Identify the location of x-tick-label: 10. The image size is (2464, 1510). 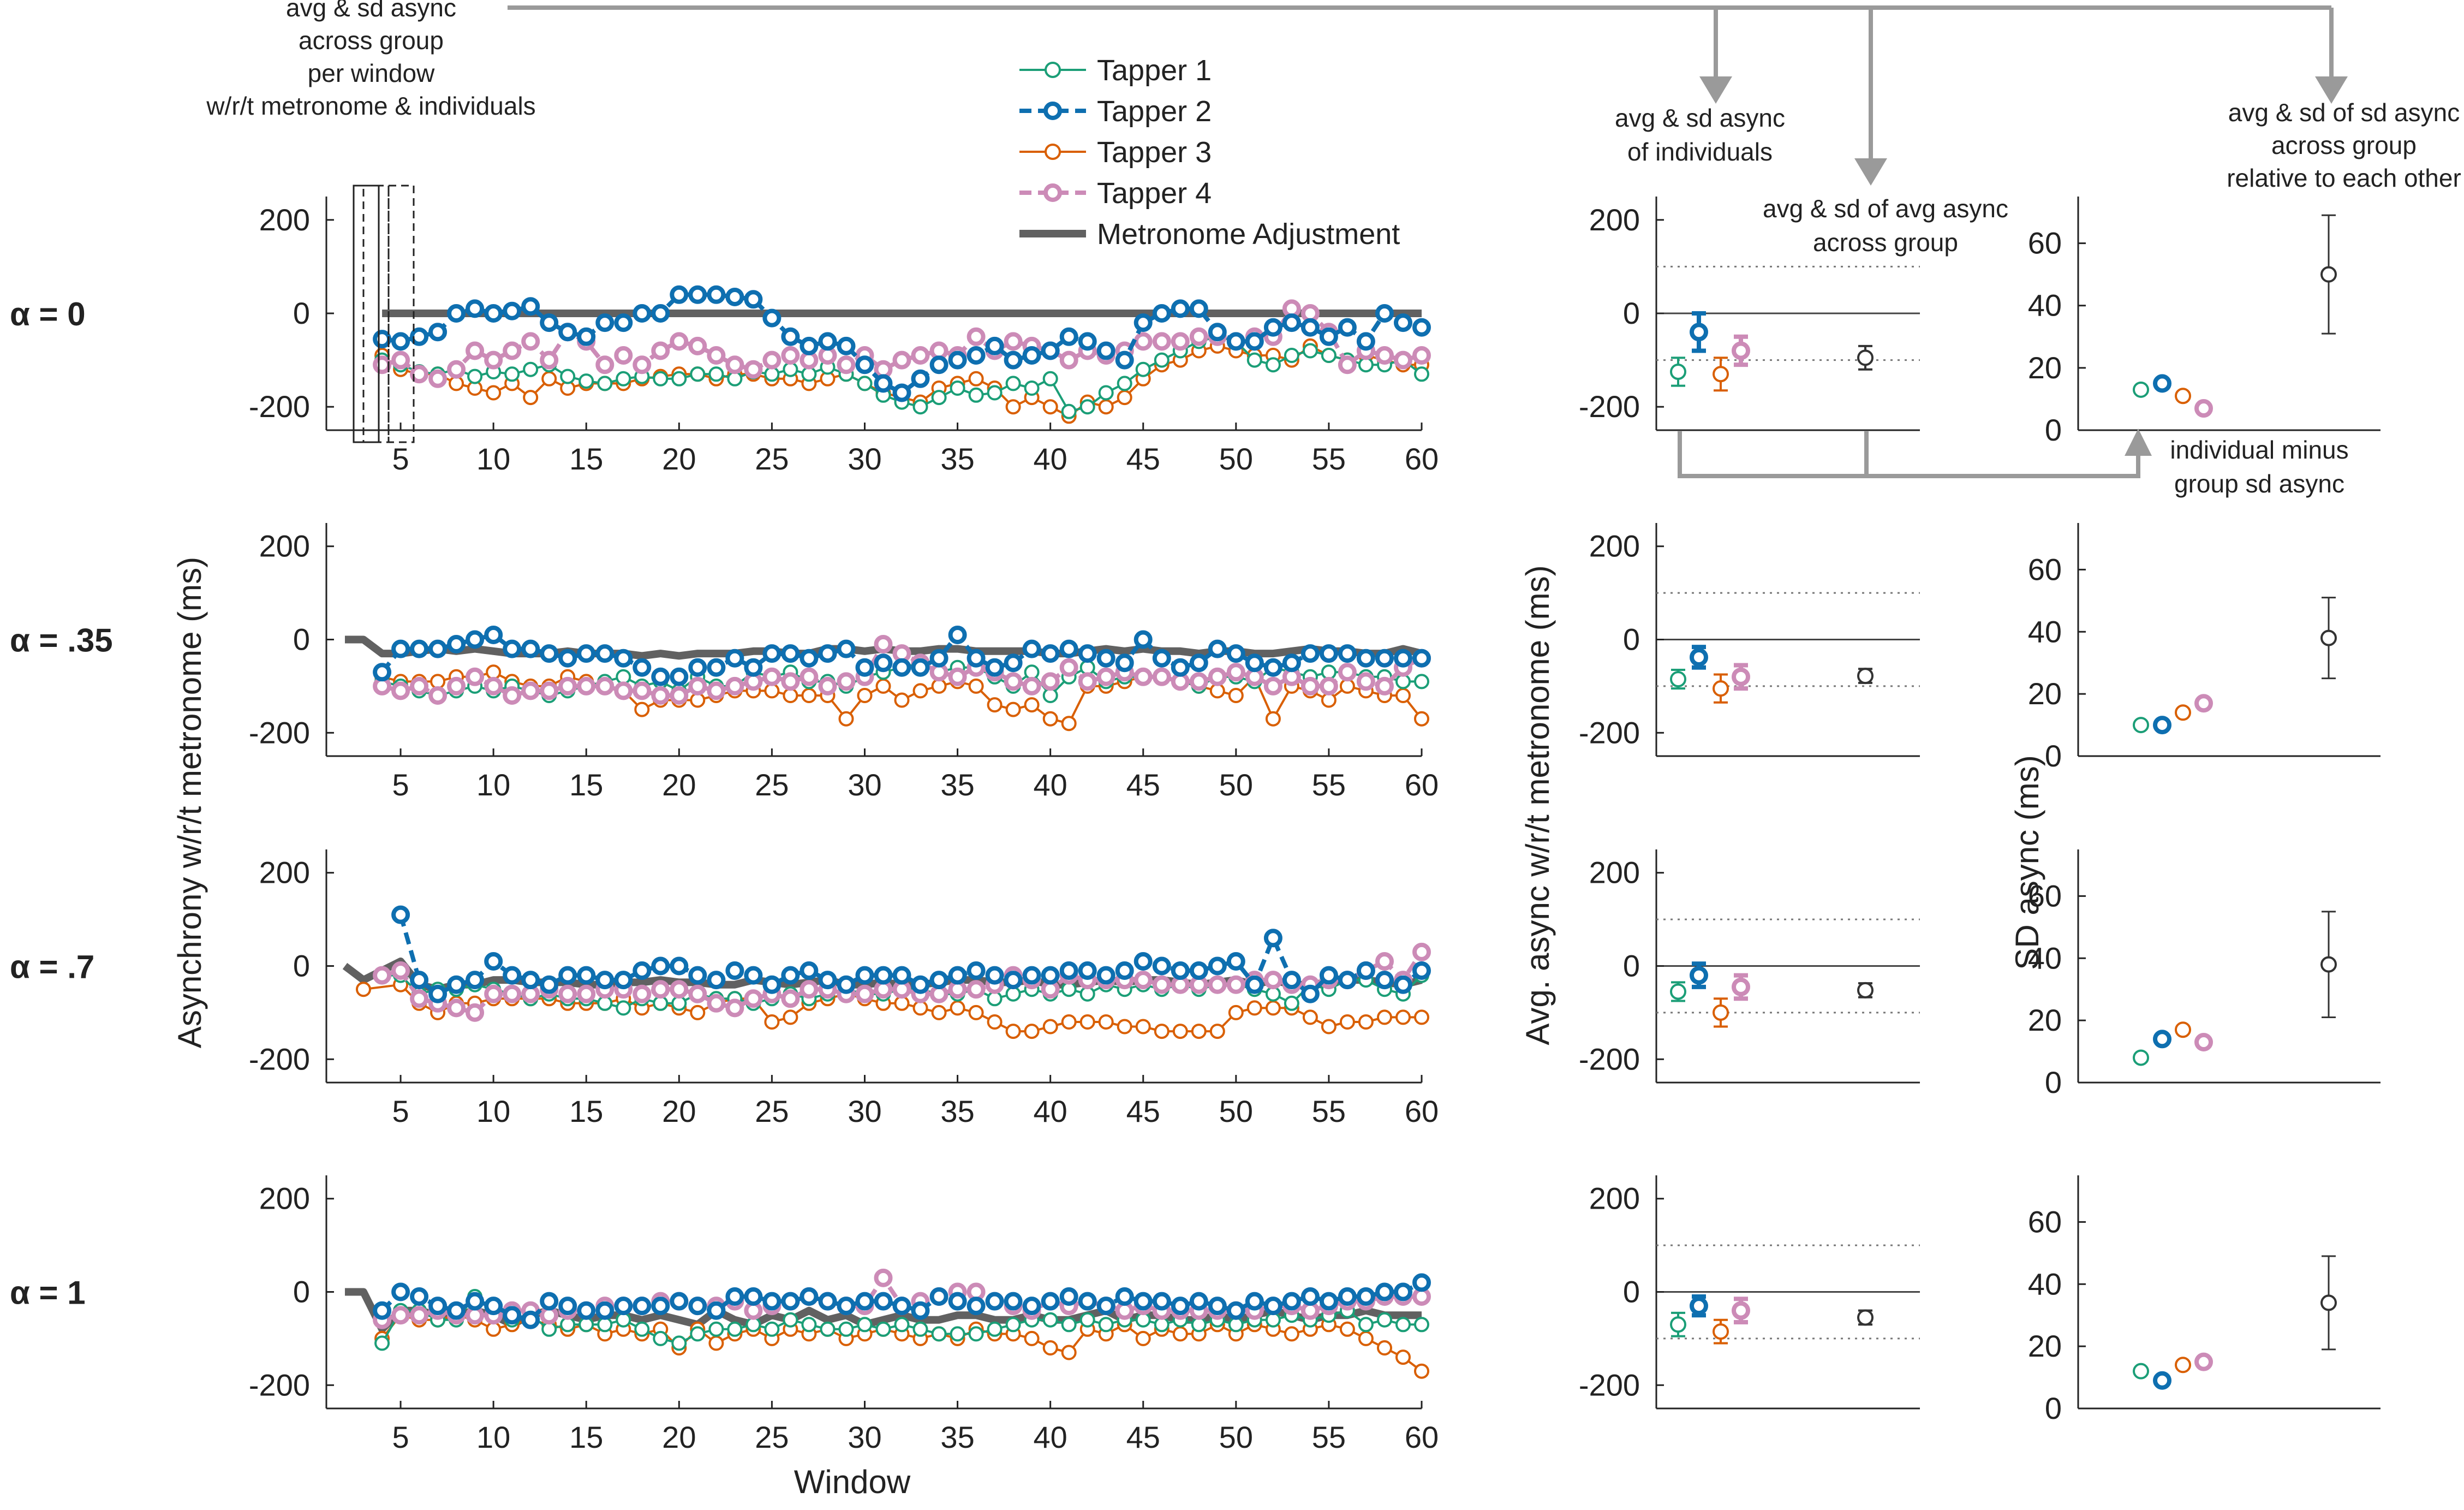
(493, 459).